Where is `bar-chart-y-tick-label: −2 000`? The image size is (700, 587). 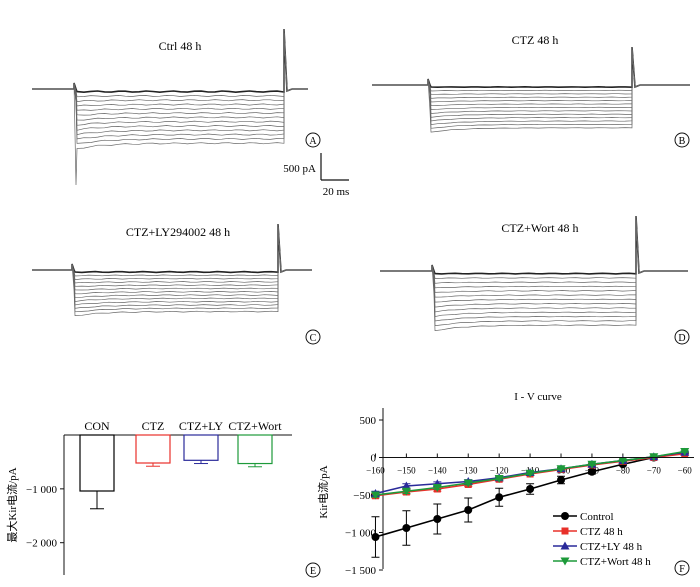
bar-chart-y-tick-label: −2 000 is located at coordinates (41, 544).